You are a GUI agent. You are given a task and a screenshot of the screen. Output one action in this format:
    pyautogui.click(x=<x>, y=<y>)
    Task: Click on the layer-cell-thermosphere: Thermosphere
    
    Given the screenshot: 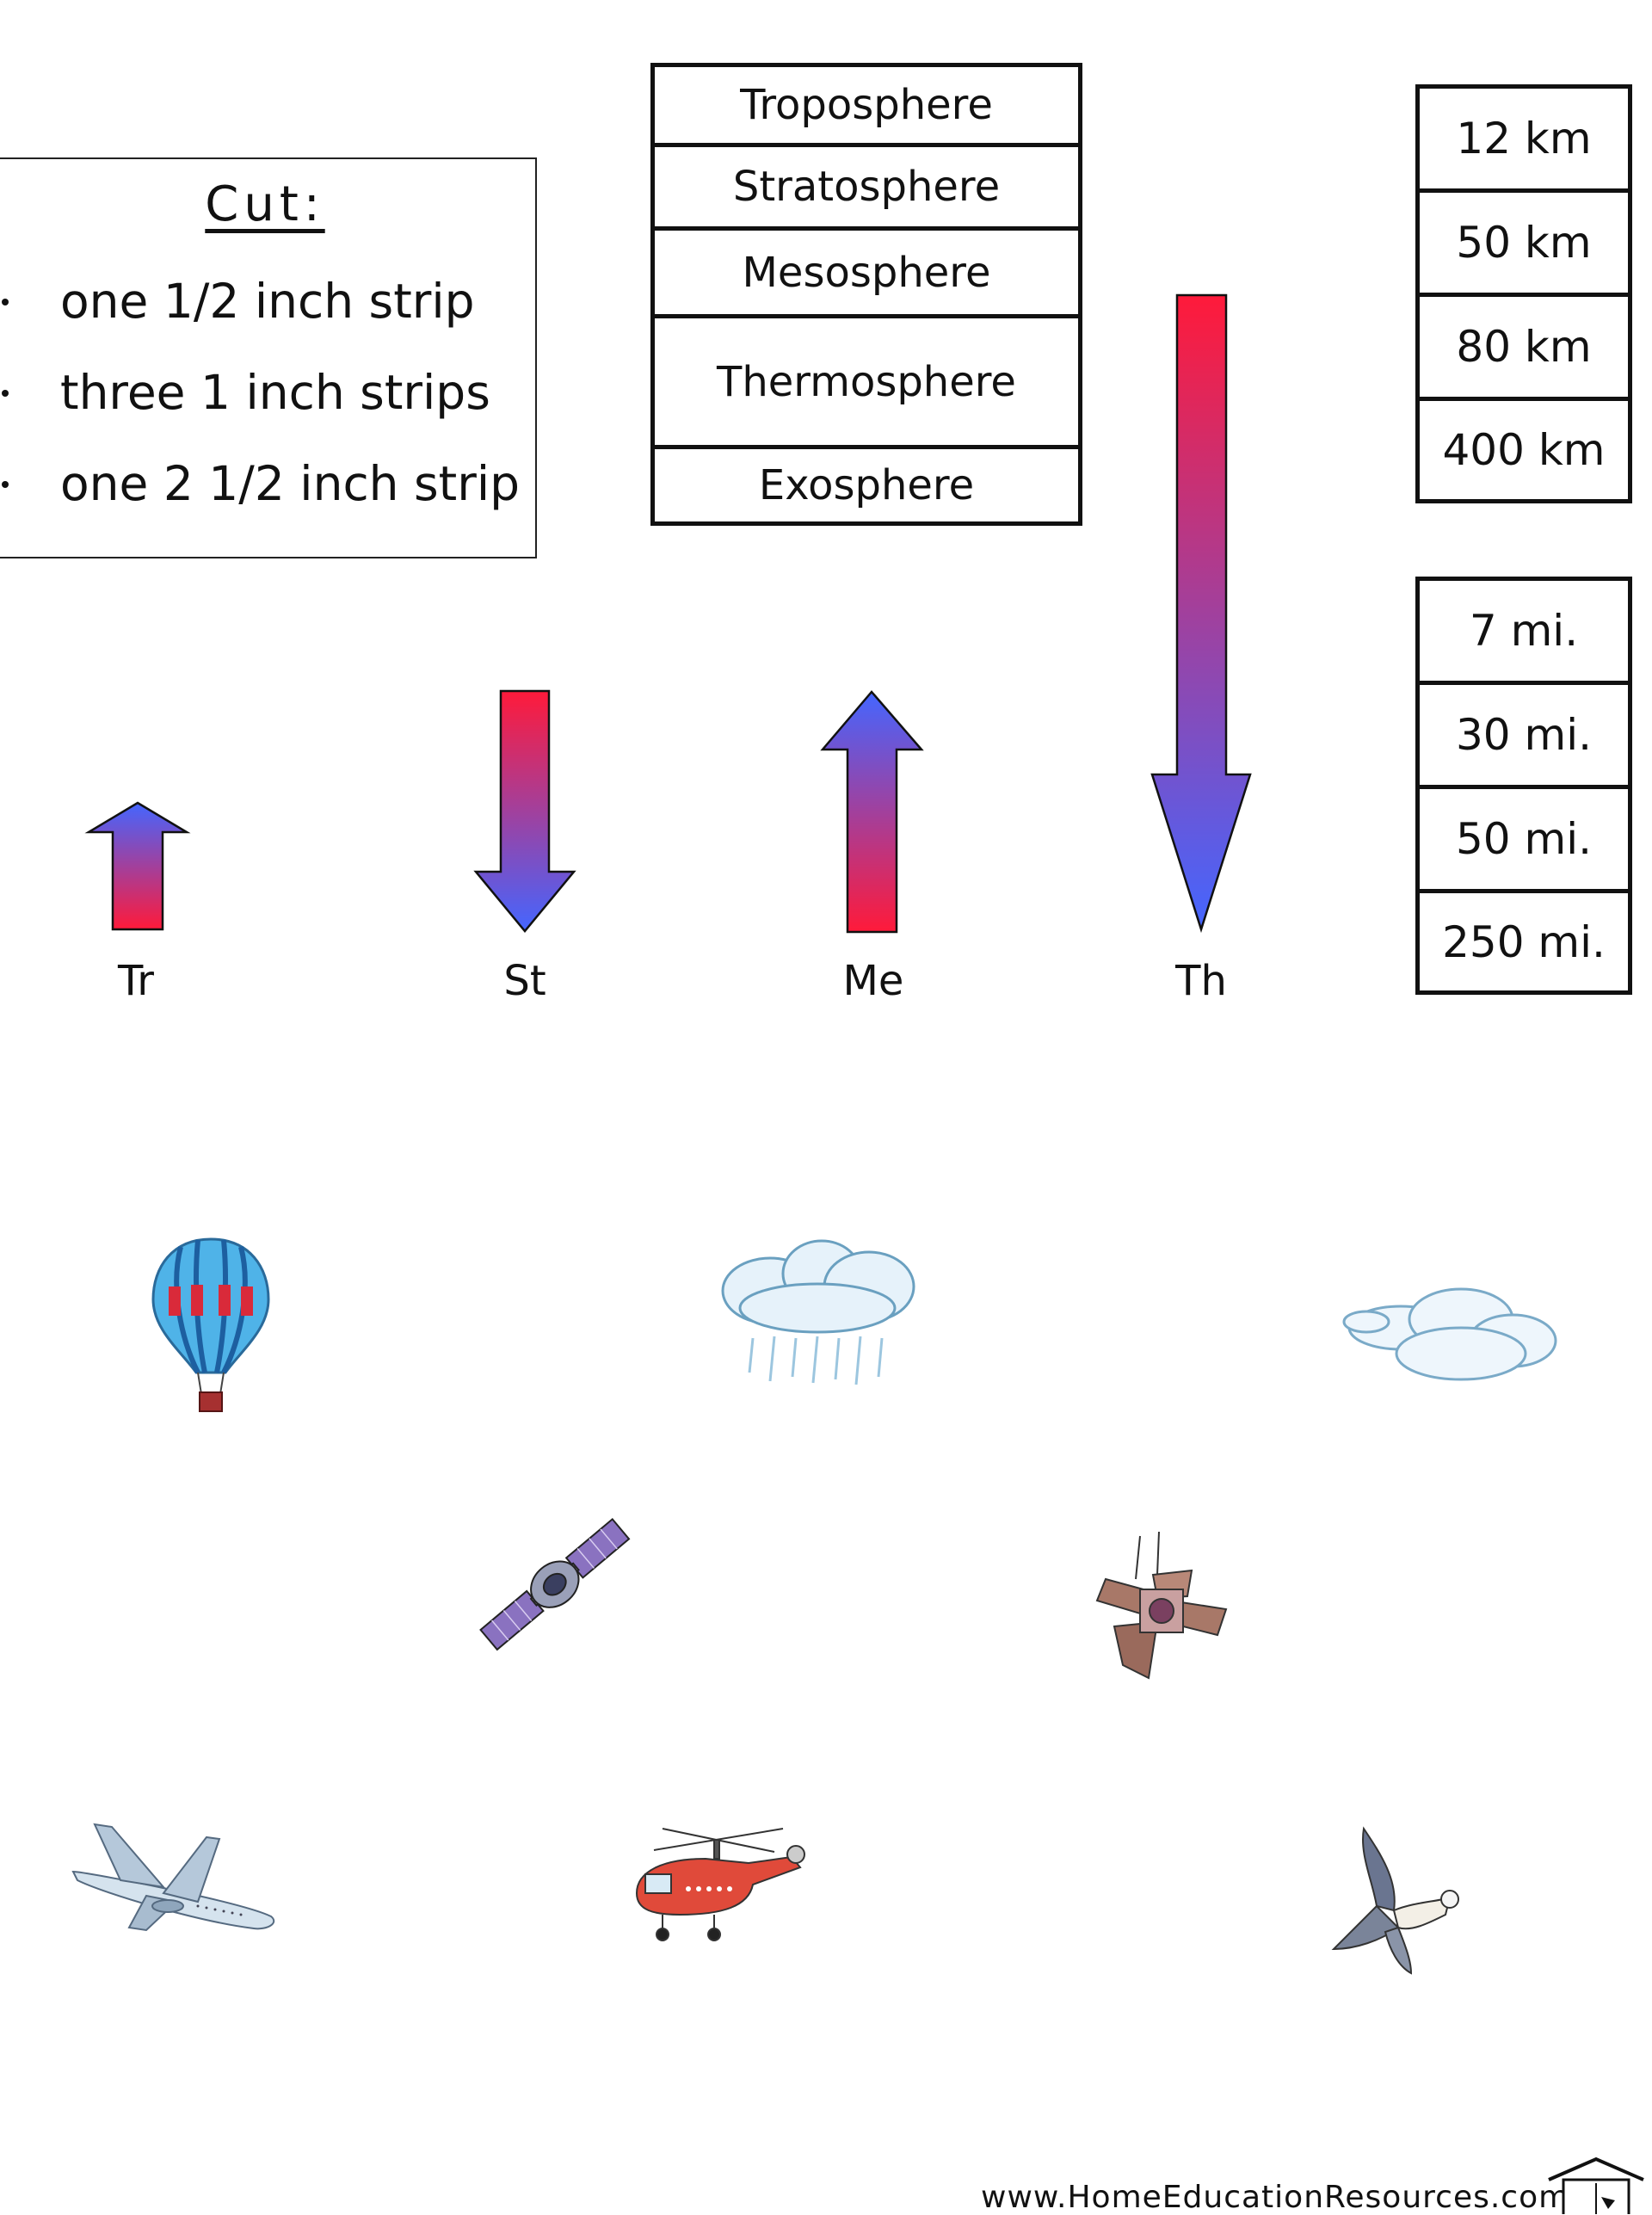 What is the action you would take?
    pyautogui.click(x=866, y=383)
    